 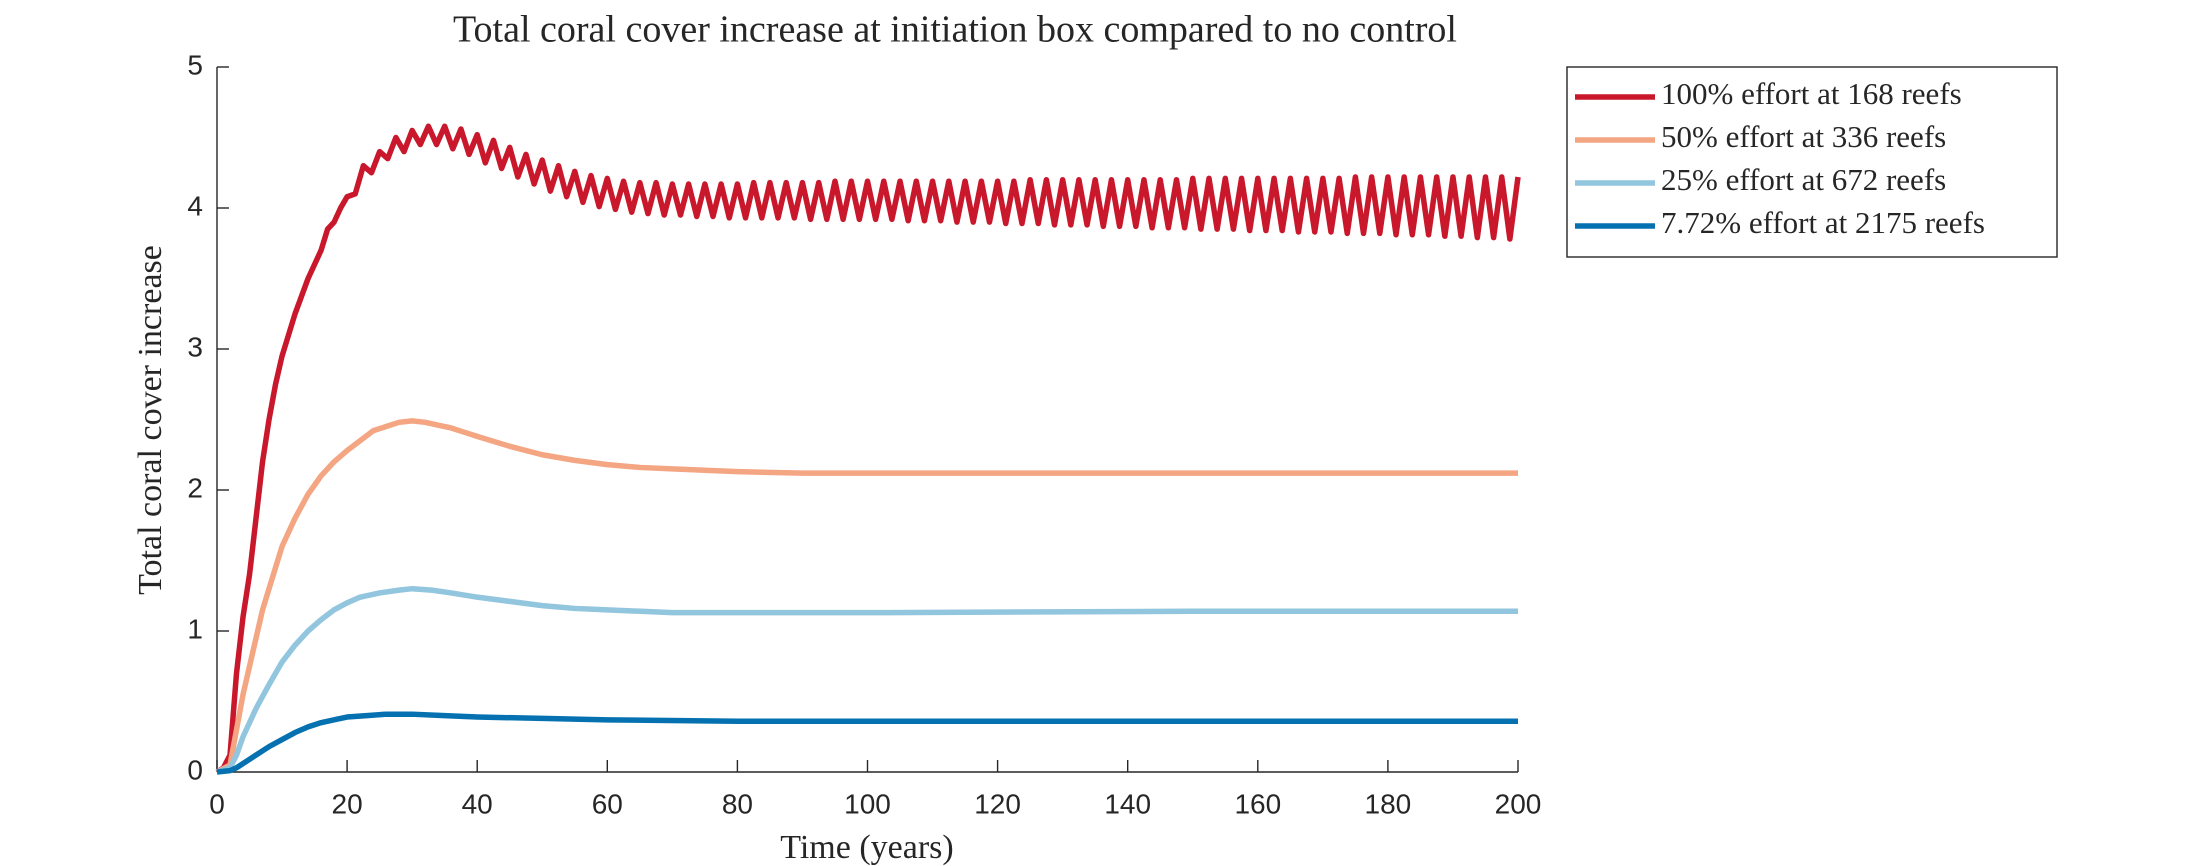 I want to click on legend-label: 50% effort at 336 reefs, so click(x=1803, y=136).